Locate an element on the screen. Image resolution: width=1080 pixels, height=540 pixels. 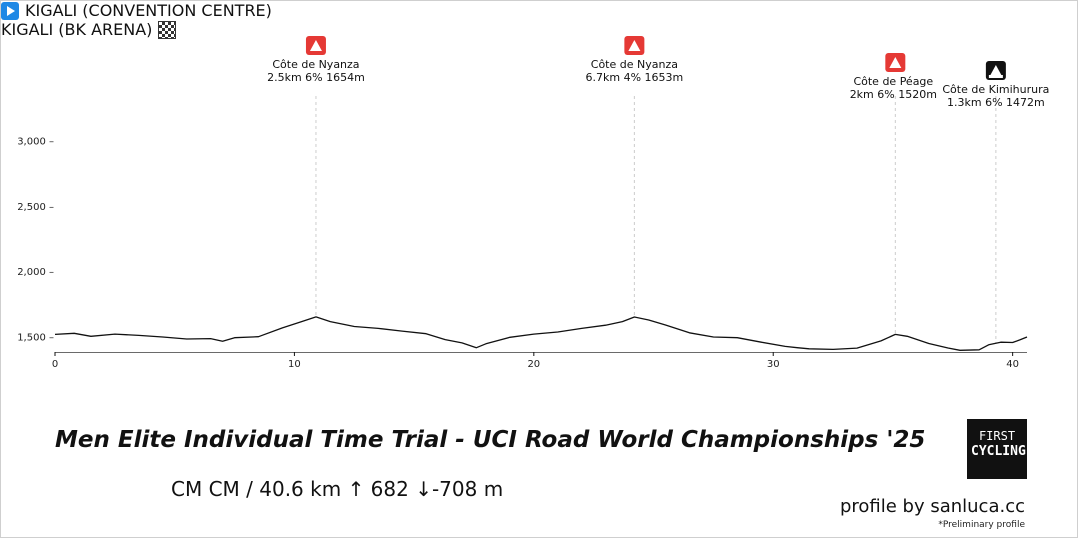
preliminary-note: *Preliminary profile is located at coordinates (981, 525).